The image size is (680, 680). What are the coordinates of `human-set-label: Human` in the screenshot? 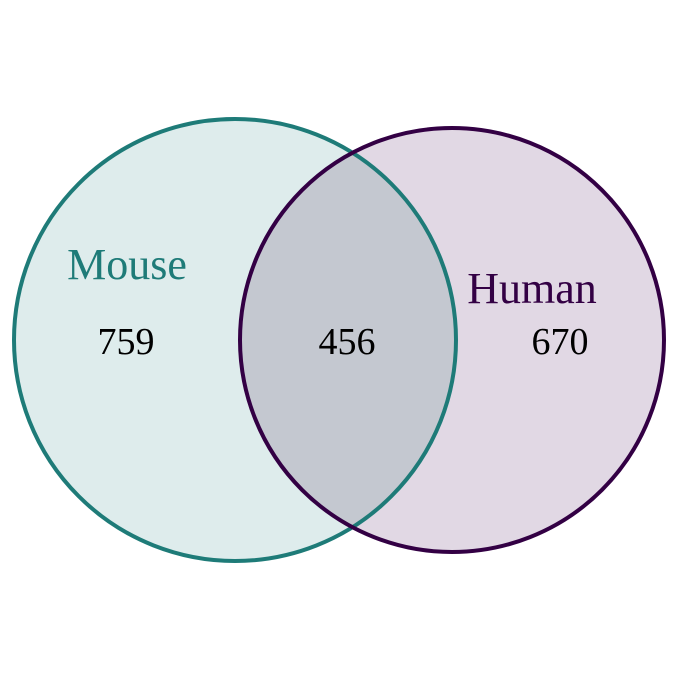 It's located at (532, 288).